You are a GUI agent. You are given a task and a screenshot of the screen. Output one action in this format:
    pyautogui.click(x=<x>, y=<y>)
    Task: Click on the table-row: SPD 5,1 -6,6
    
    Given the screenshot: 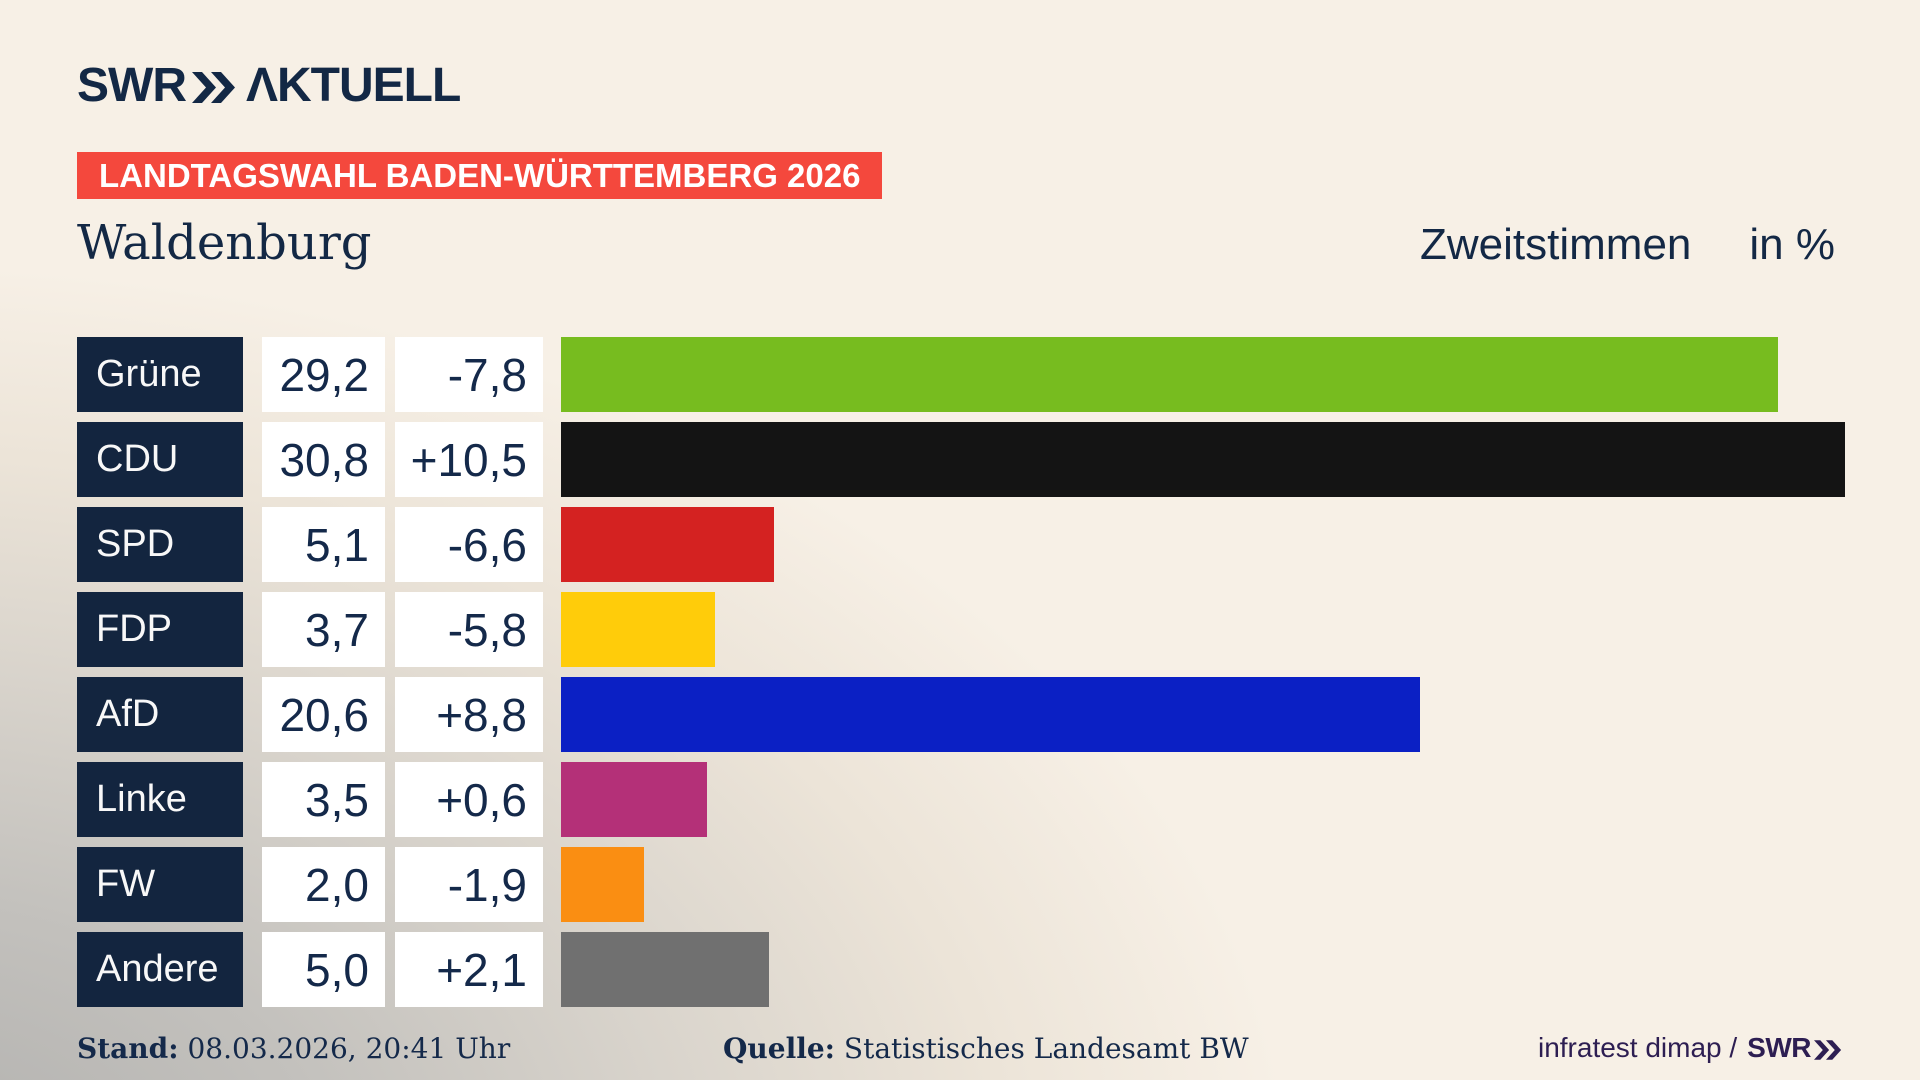 What is the action you would take?
    pyautogui.click(x=998, y=544)
    